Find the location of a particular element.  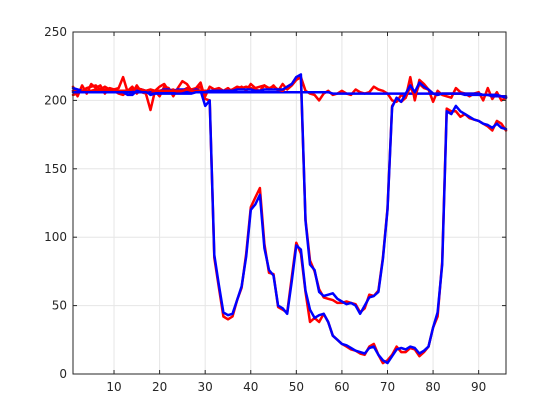

y-tick-label: 0 is located at coordinates (63, 374).